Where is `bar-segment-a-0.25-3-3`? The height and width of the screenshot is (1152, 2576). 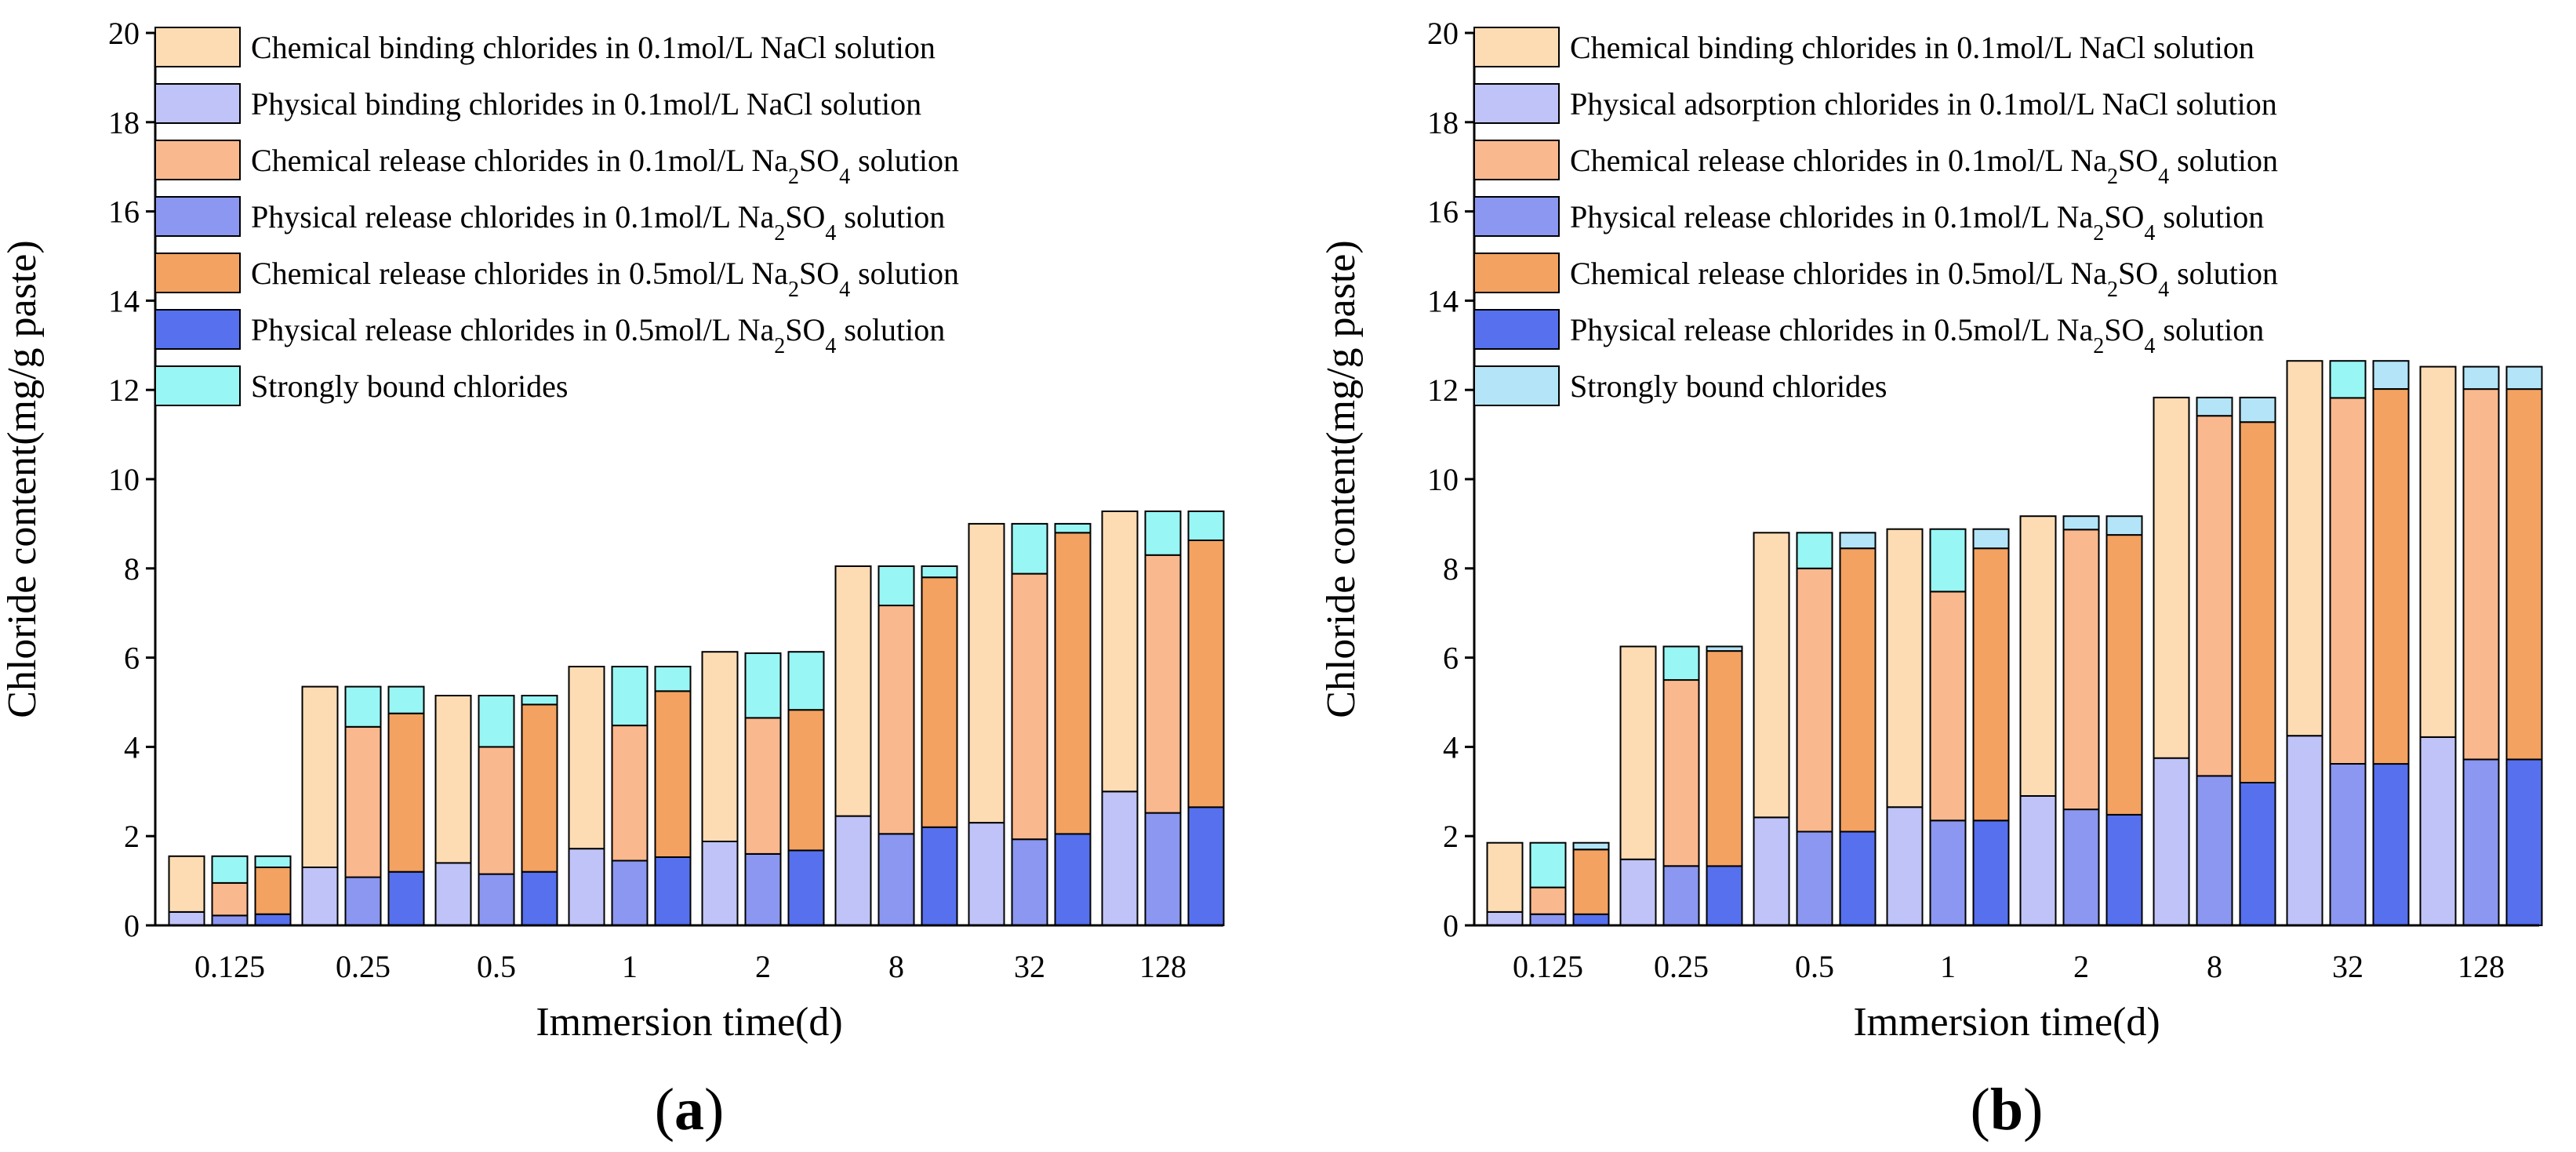
bar-segment-a-0.25-3-3 is located at coordinates (406, 699).